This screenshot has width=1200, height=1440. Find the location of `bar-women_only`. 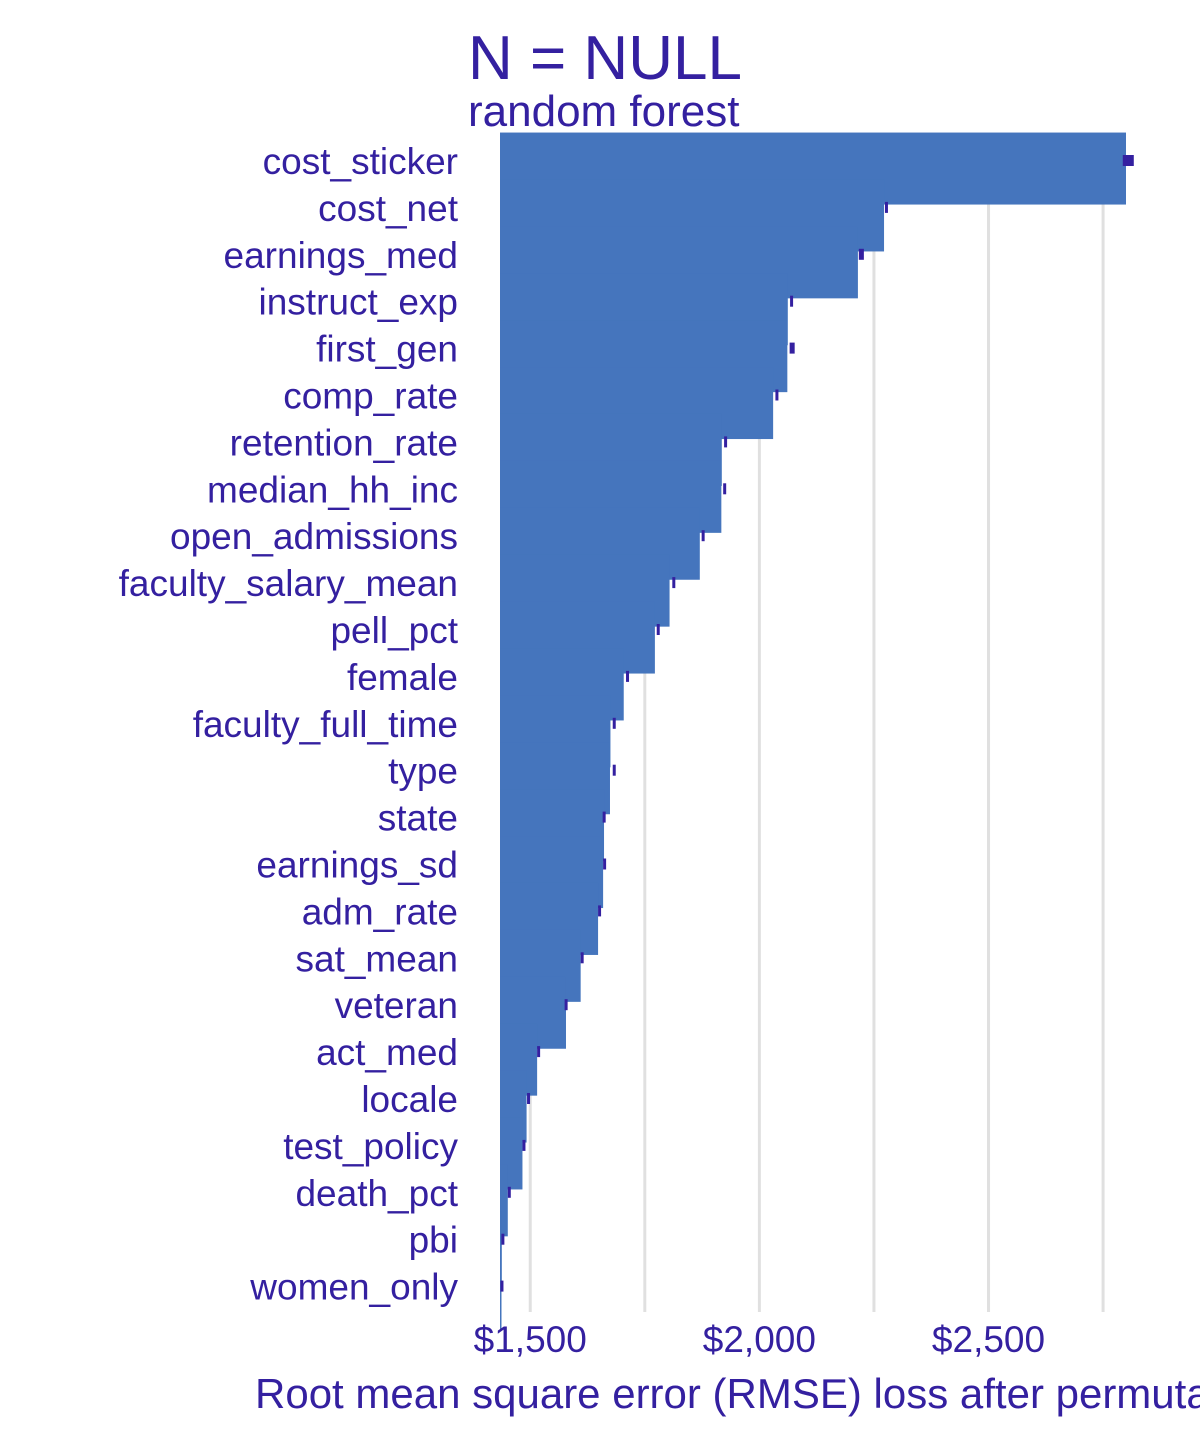

bar-women_only is located at coordinates (501, 1294).